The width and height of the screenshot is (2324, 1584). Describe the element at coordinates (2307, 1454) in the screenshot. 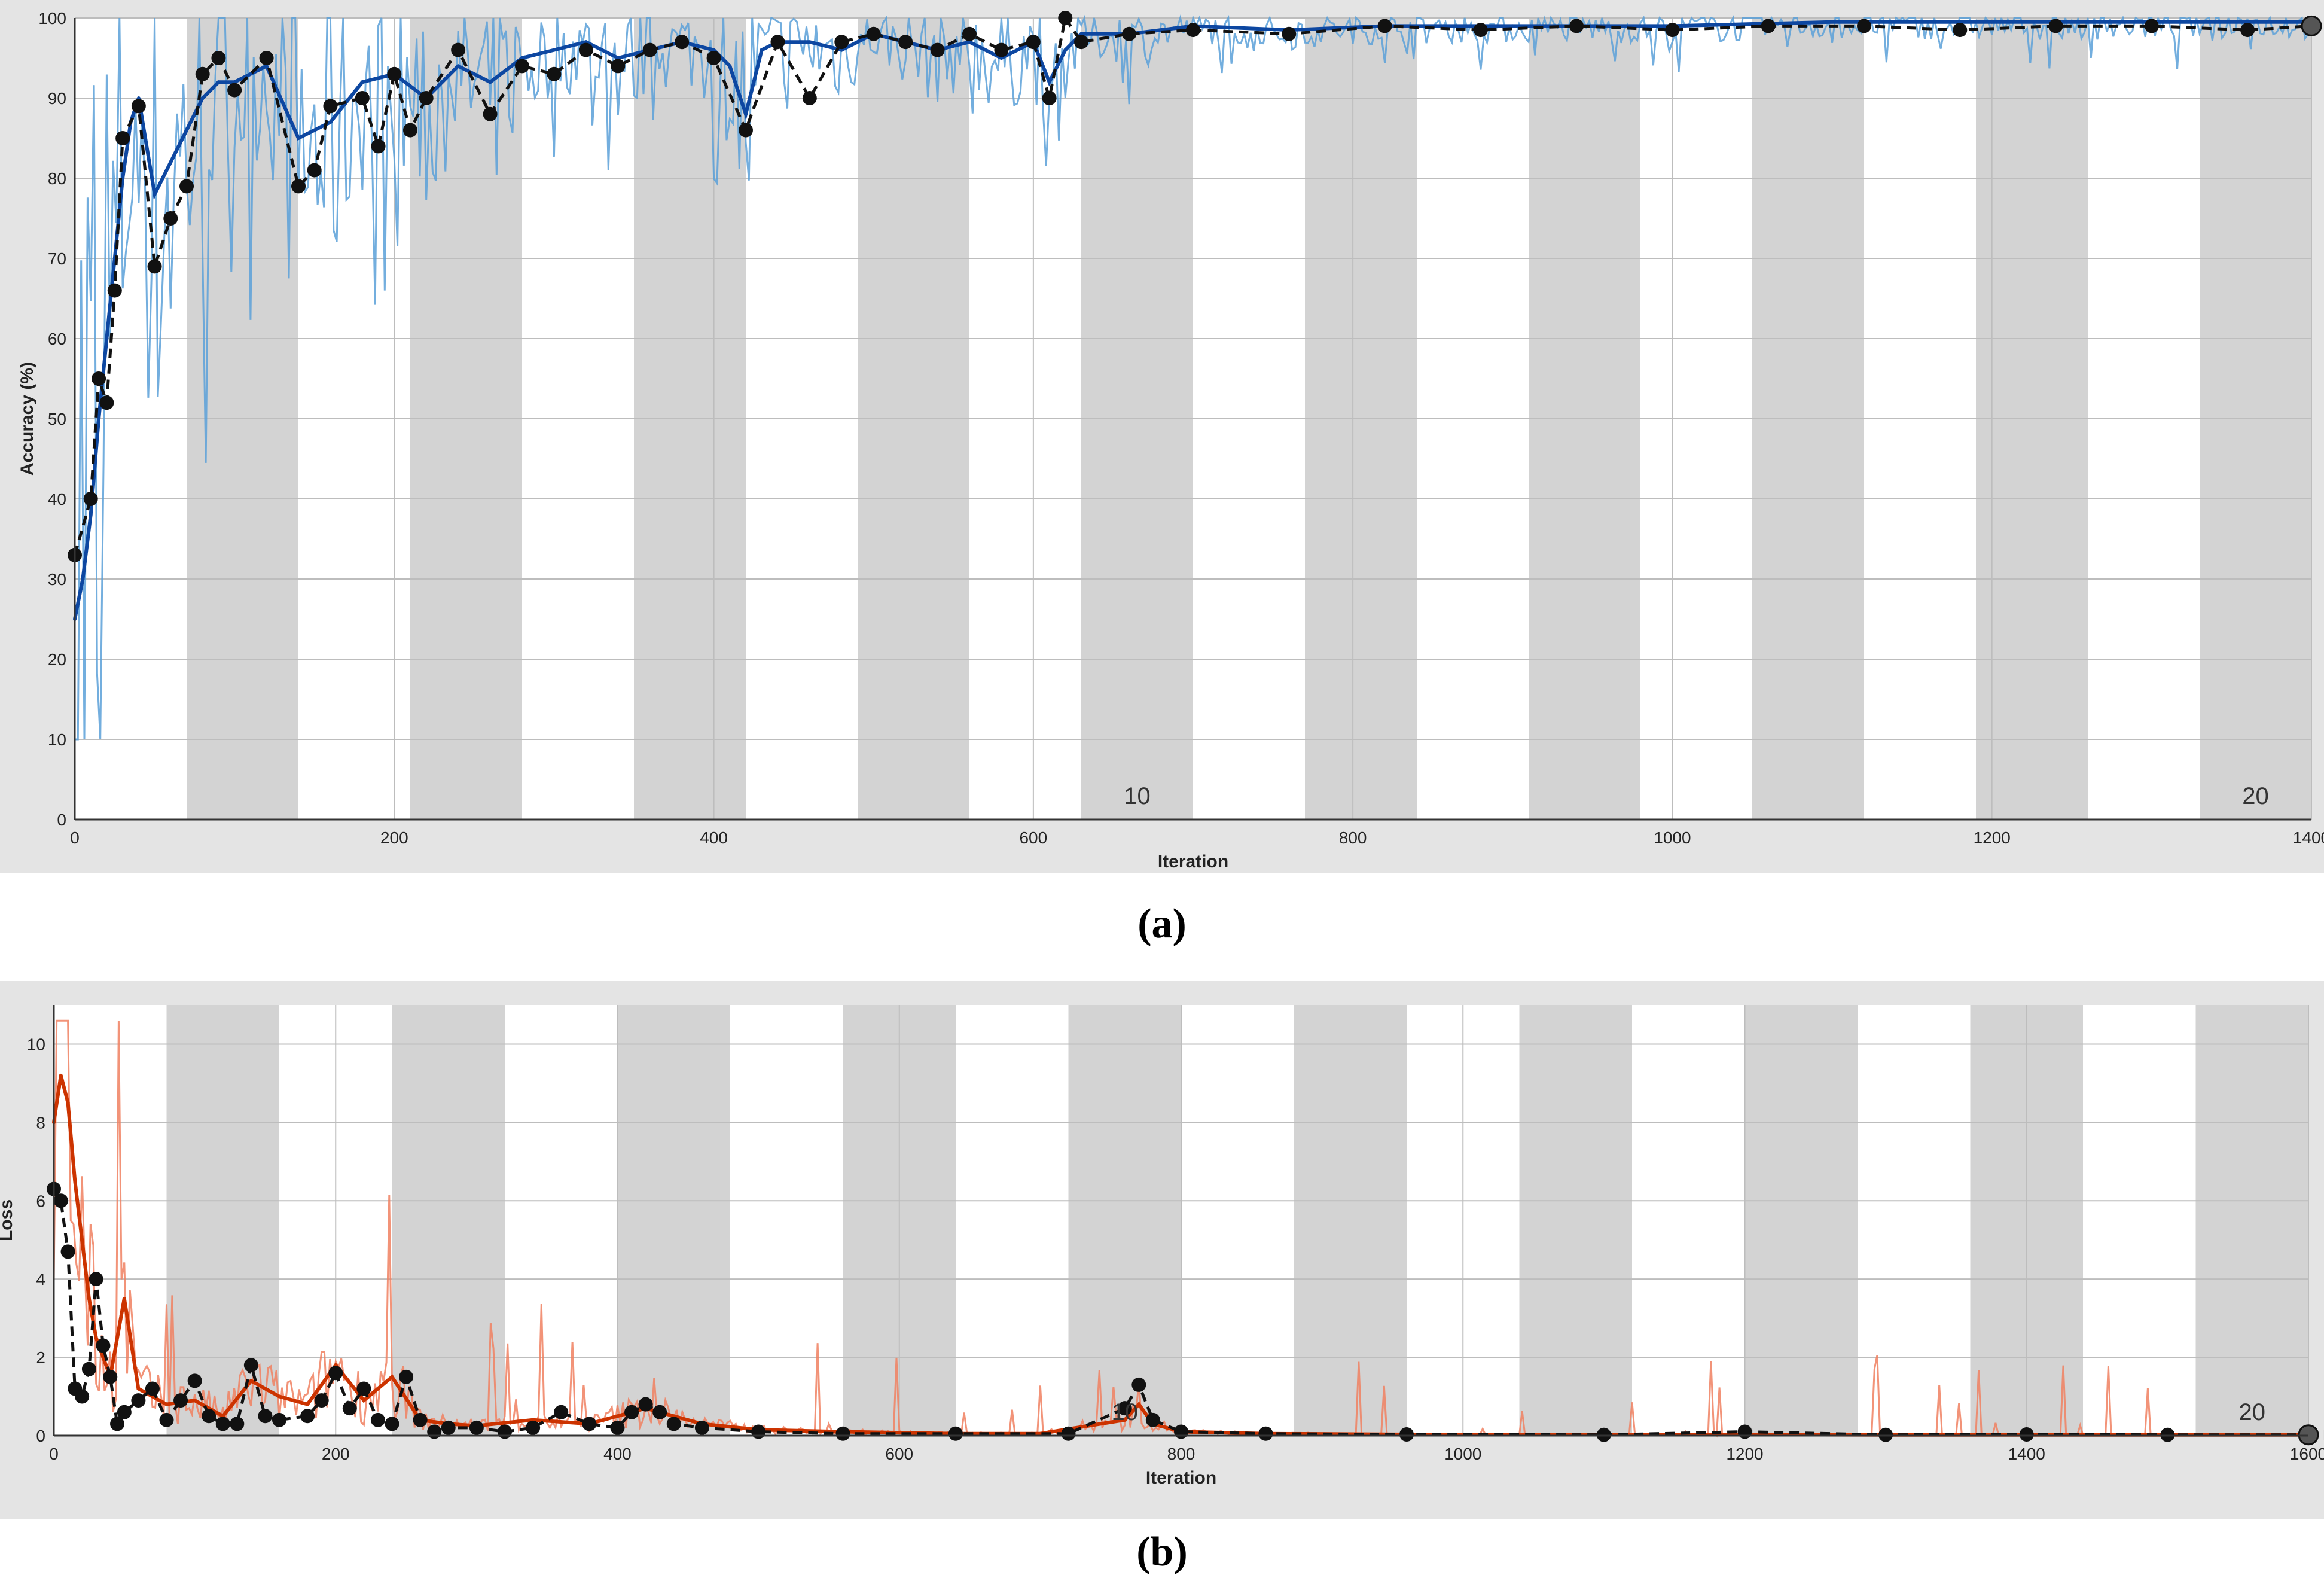

I see `x-tick-label: 1600` at that location.